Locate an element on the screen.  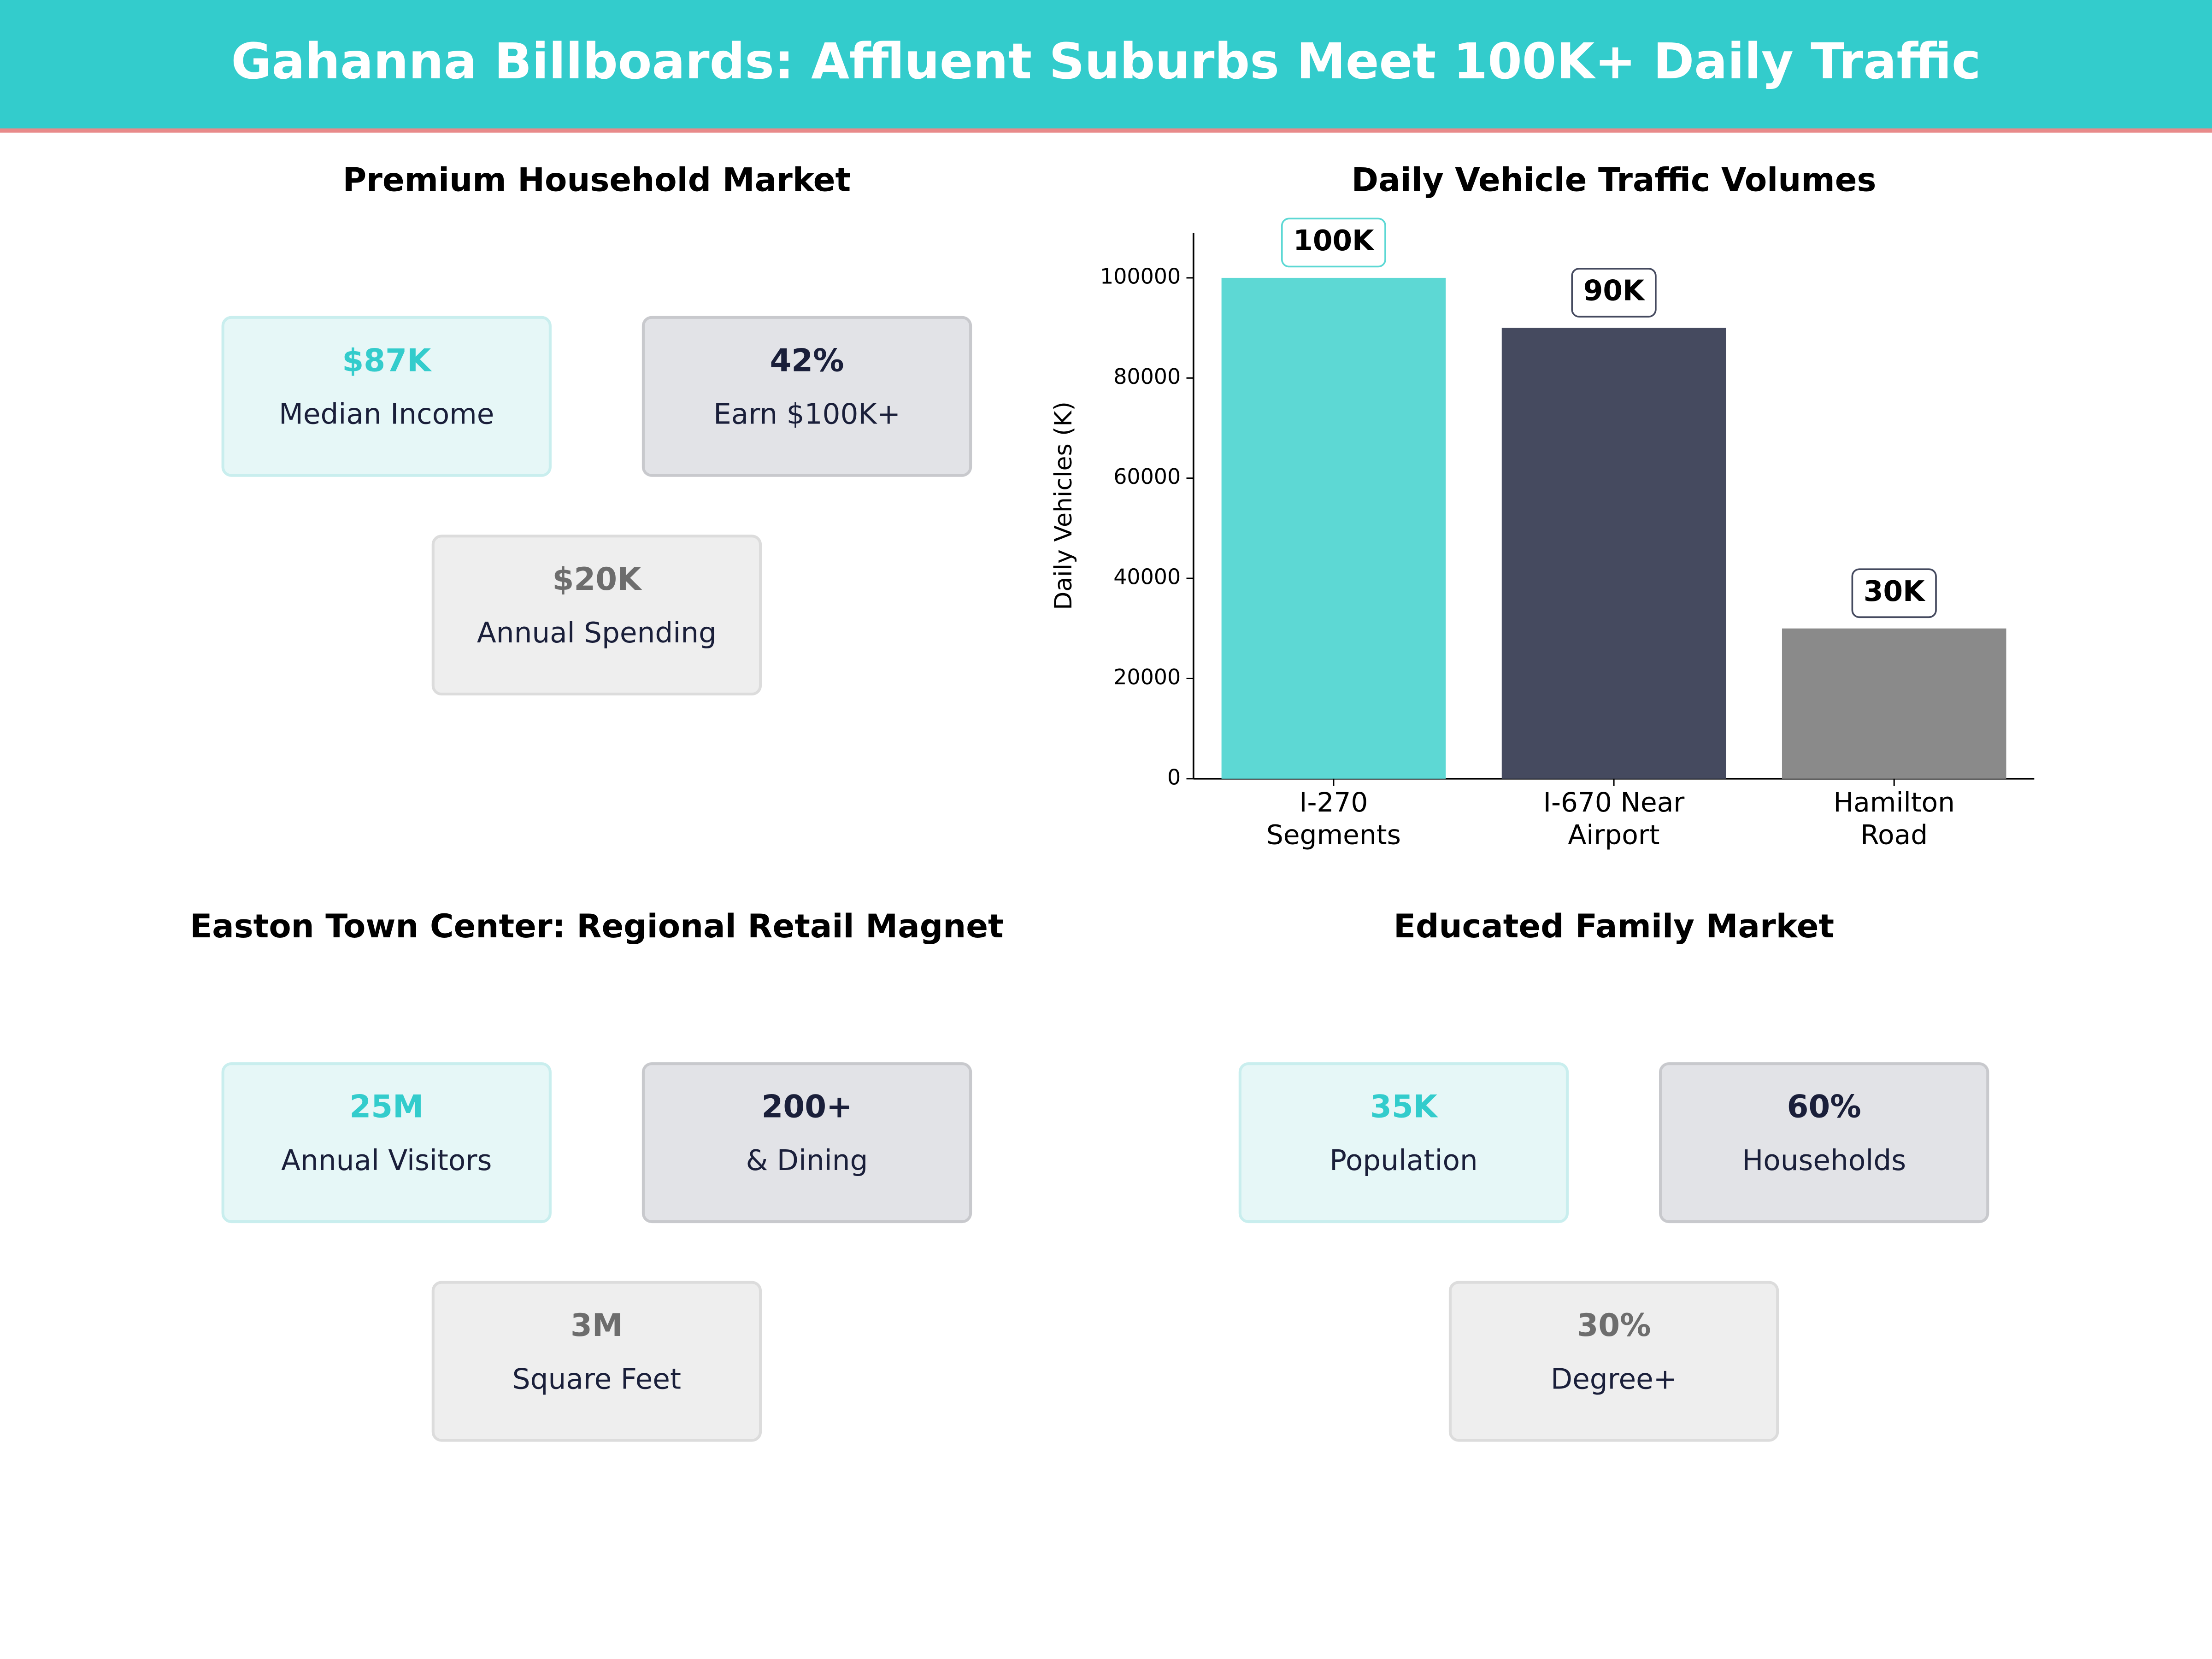
kpi-label: Households is located at coordinates (1824, 1160).